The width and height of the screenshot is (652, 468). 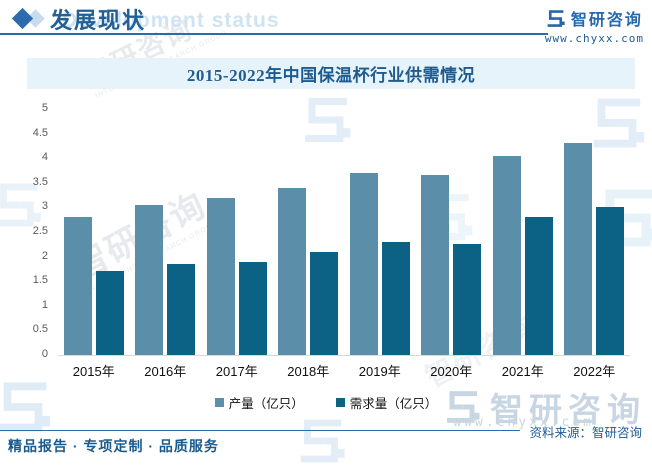 I want to click on y-tick-label: 2.5, so click(x=40, y=231).